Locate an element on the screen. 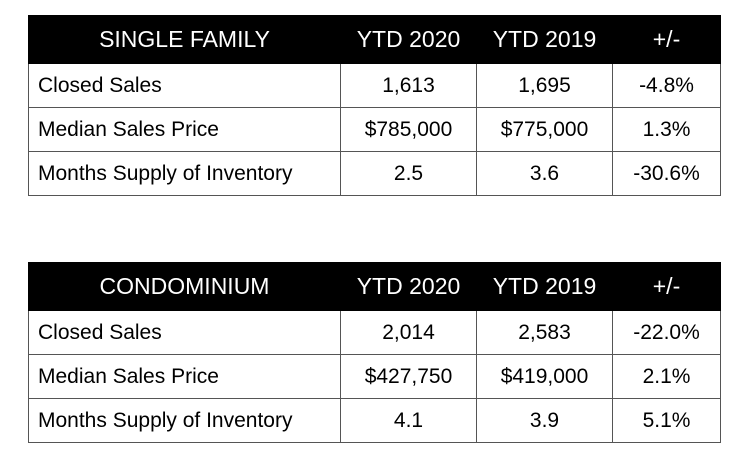  header-row: CONDOMINIUM YTD 2020 YTD 2019 +/- is located at coordinates (374, 286).